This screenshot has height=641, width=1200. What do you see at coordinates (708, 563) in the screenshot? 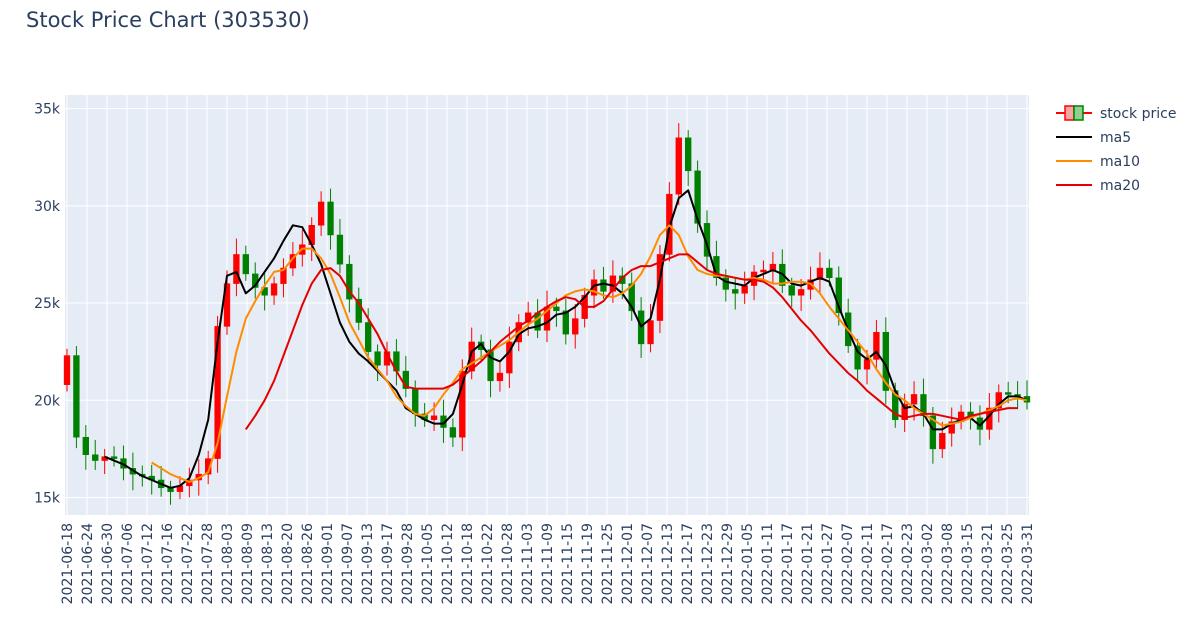
I see `x-tick-label: 2021-12-23` at bounding box center [708, 563].